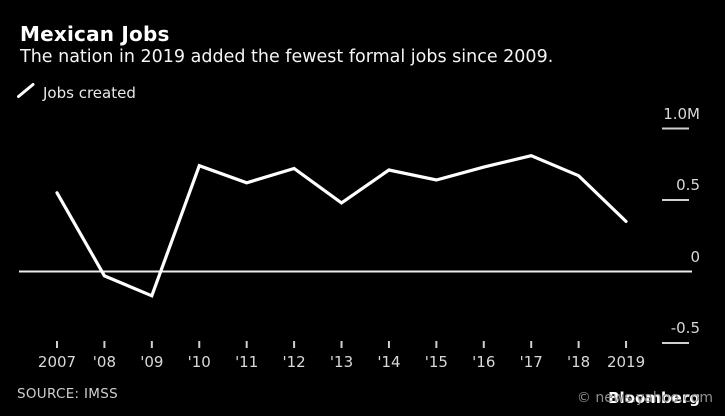  I want to click on x-tick-label: '13, so click(341, 362).